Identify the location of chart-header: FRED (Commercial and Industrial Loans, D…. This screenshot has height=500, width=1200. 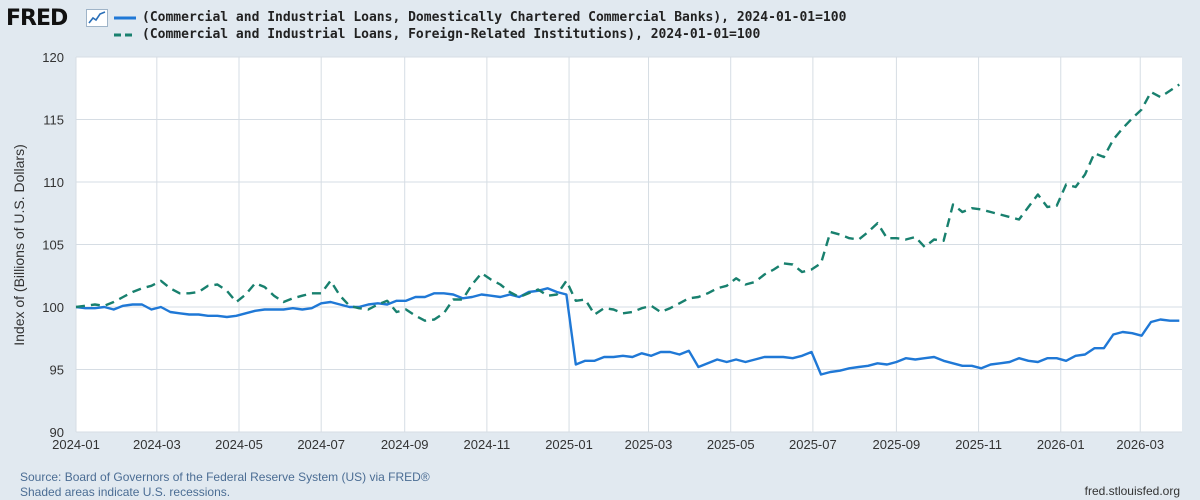
(600, 24).